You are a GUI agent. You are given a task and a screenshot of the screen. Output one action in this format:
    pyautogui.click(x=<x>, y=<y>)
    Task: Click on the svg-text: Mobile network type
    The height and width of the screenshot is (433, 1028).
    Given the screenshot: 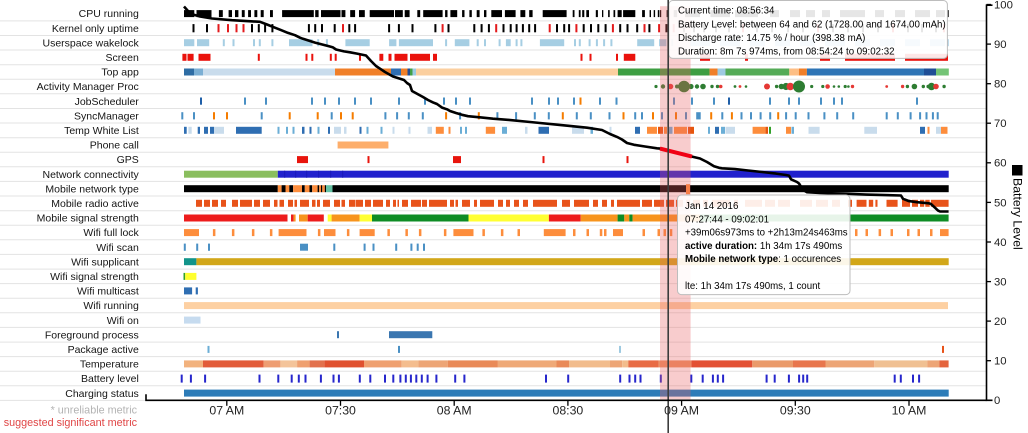 What is the action you would take?
    pyautogui.click(x=92, y=189)
    